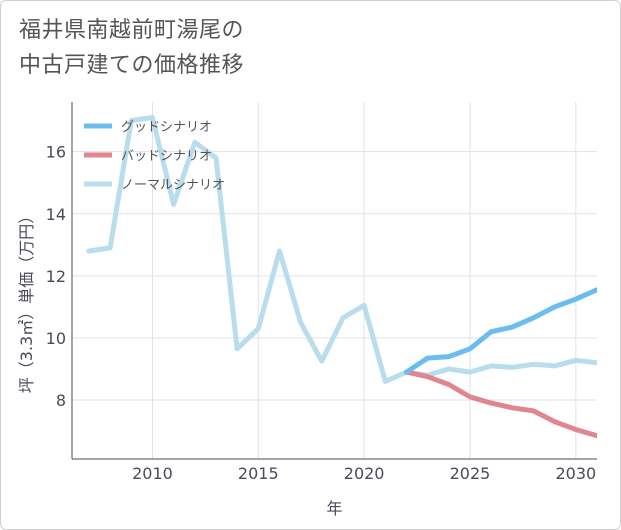 This screenshot has height=530, width=621. Describe the element at coordinates (173, 185) in the screenshot. I see `legend-label-2: ノーマルシナリオ` at that location.